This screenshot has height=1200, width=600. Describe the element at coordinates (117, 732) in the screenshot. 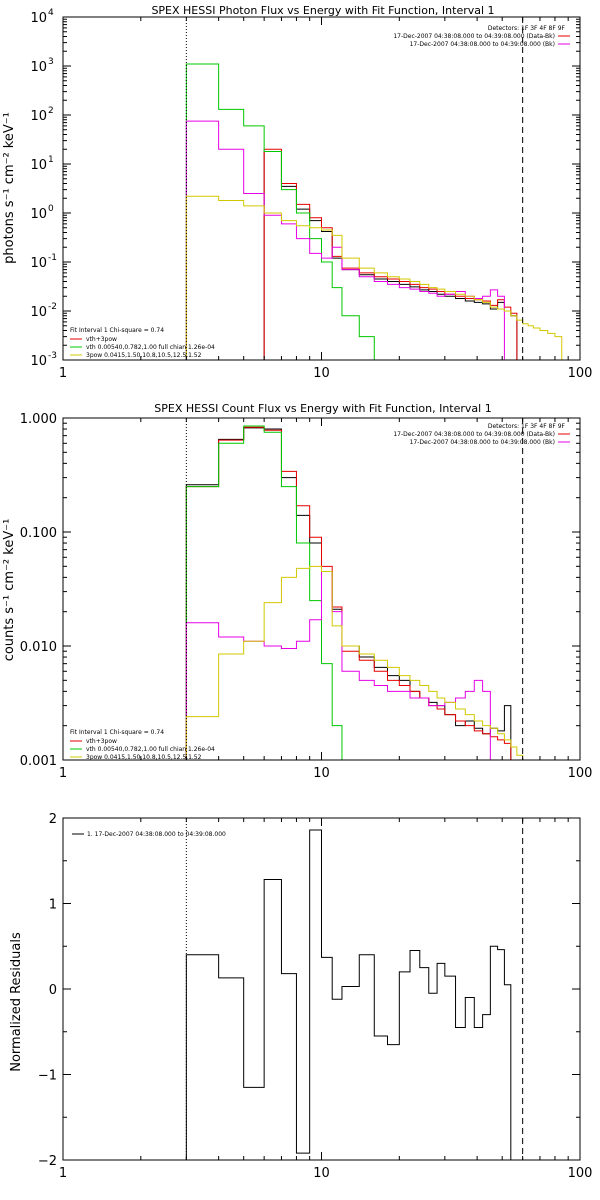

I see `count-flux-fit-line-1: Fit Interval 1 Chi-square = 0.74` at that location.